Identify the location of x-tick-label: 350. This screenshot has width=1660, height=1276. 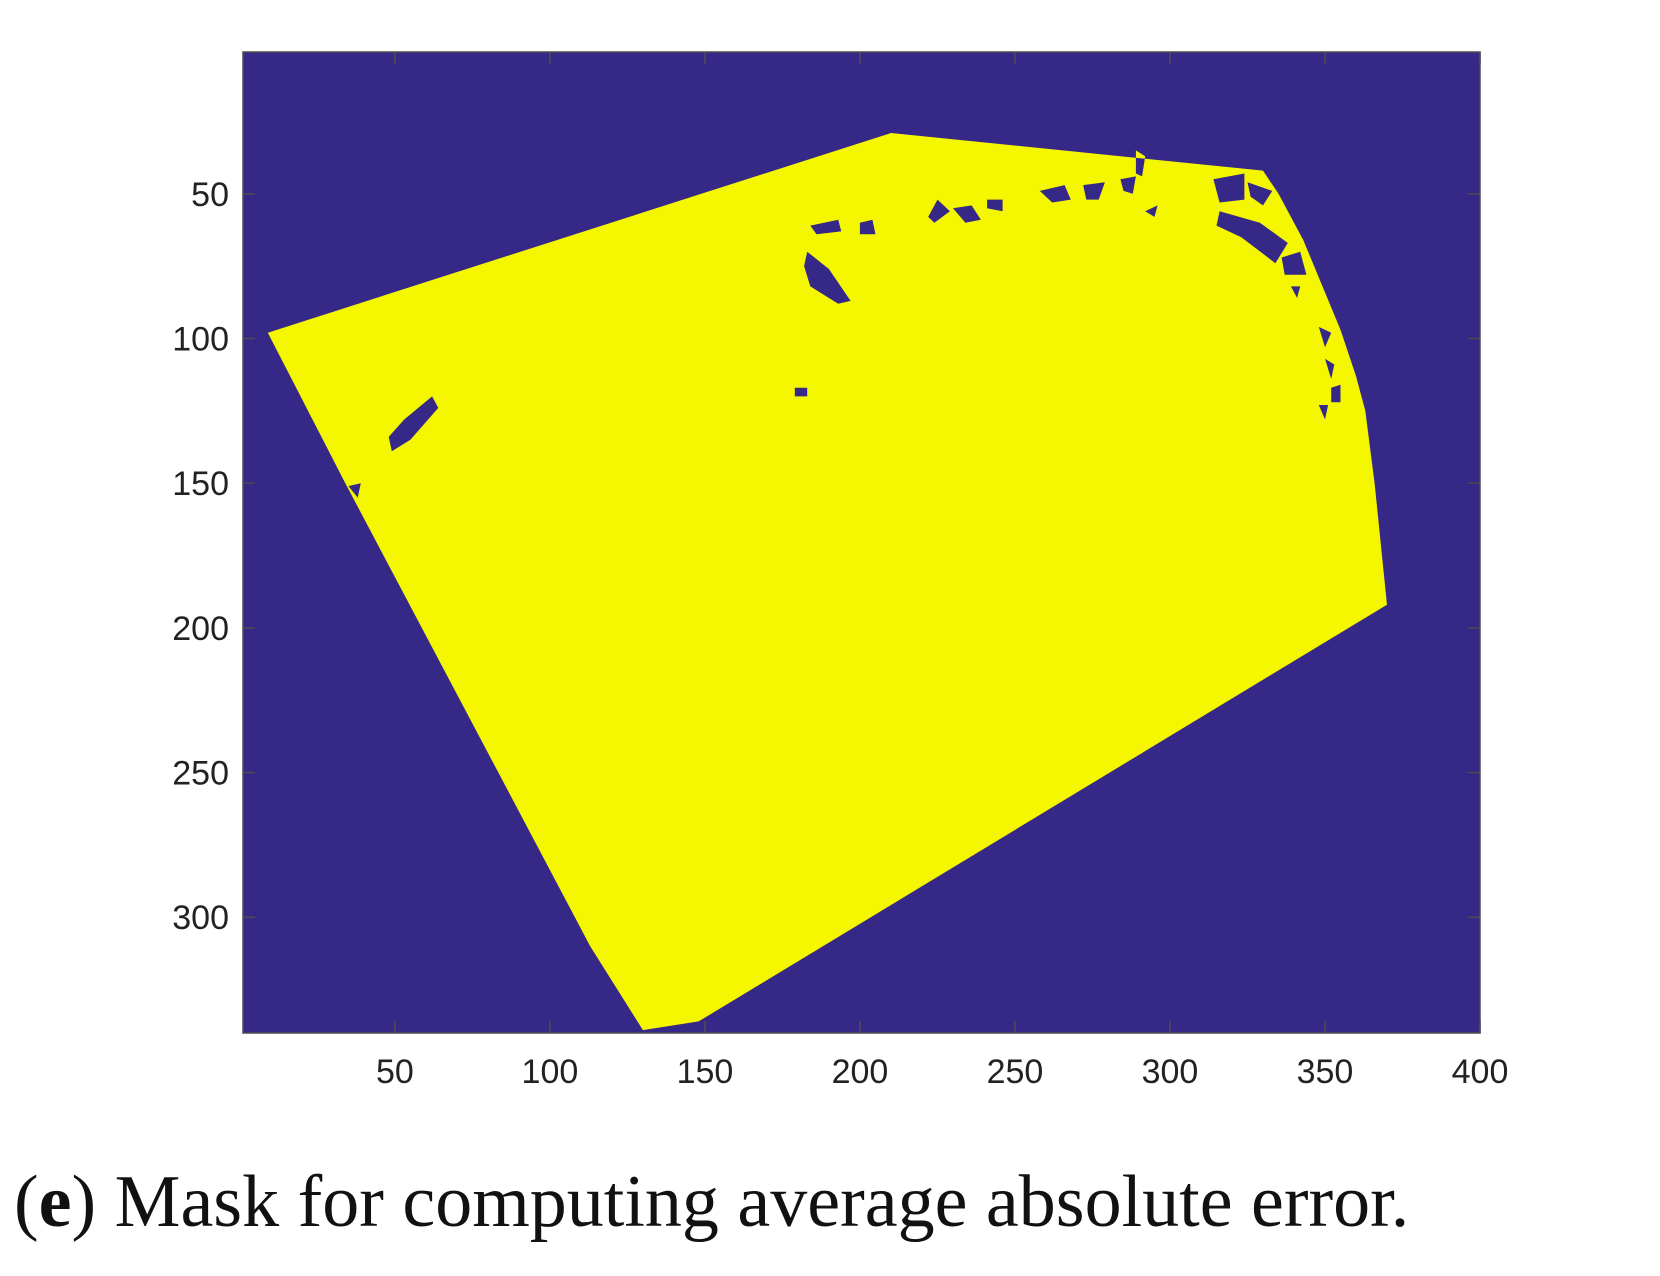
(1325, 1072).